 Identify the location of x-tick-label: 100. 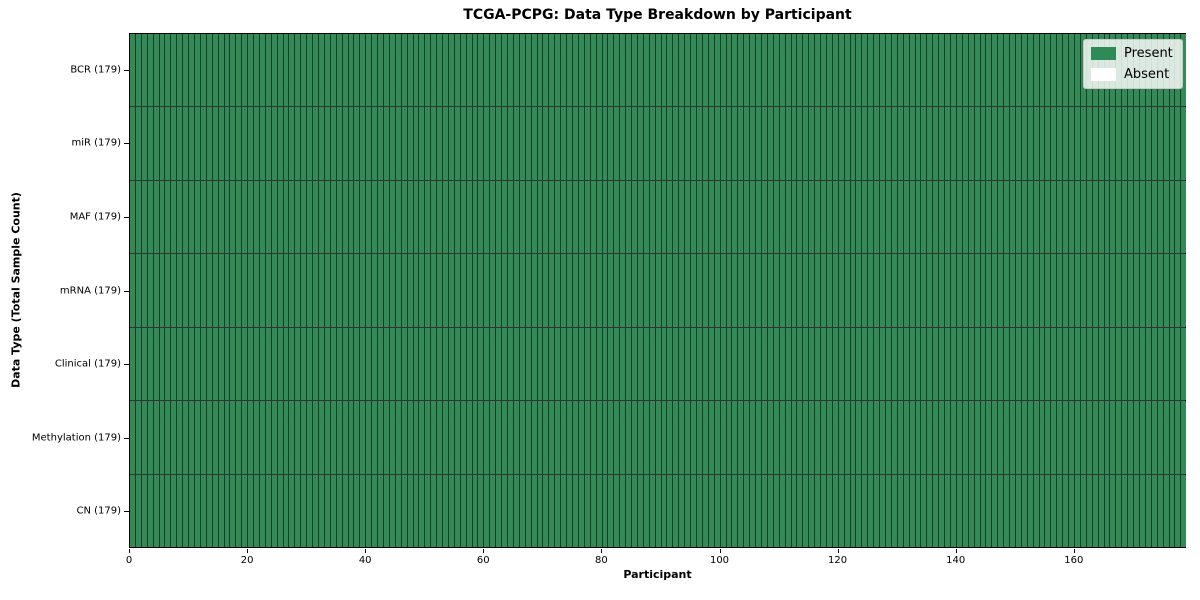
(719, 560).